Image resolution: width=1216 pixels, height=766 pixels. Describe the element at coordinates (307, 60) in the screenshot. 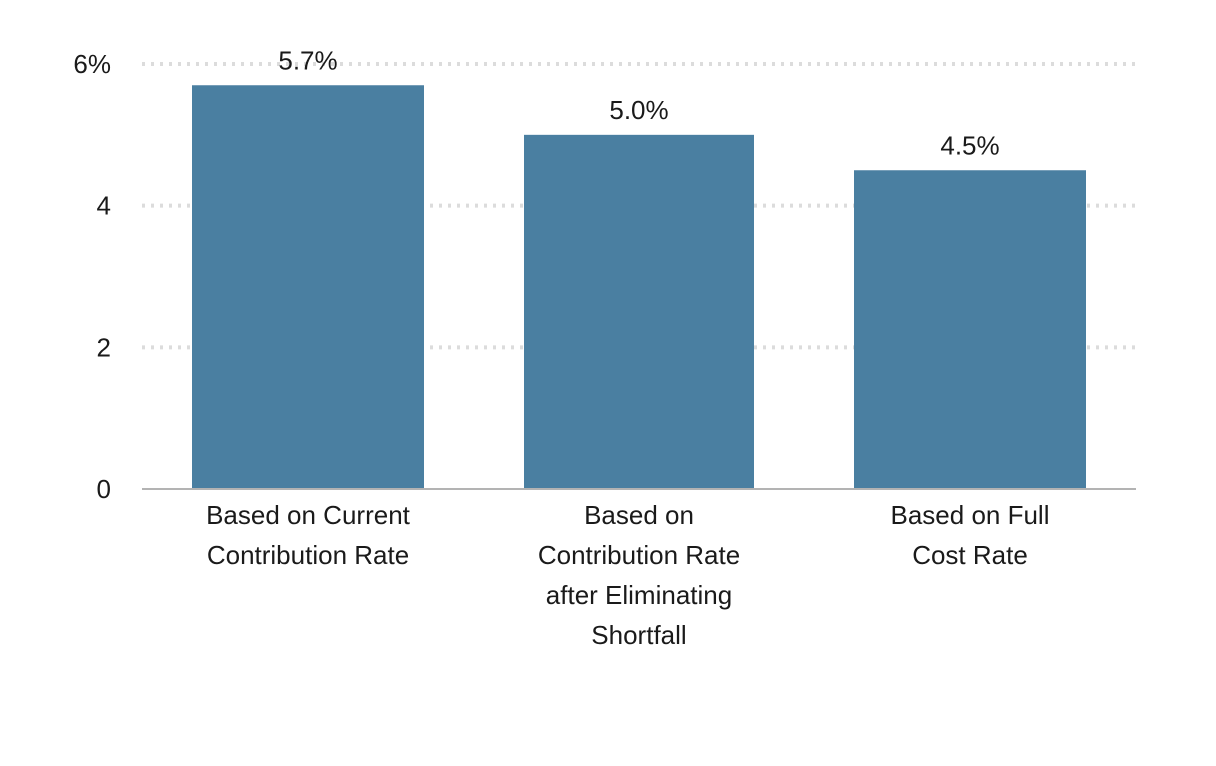

I see `data-label: 5.7%` at that location.